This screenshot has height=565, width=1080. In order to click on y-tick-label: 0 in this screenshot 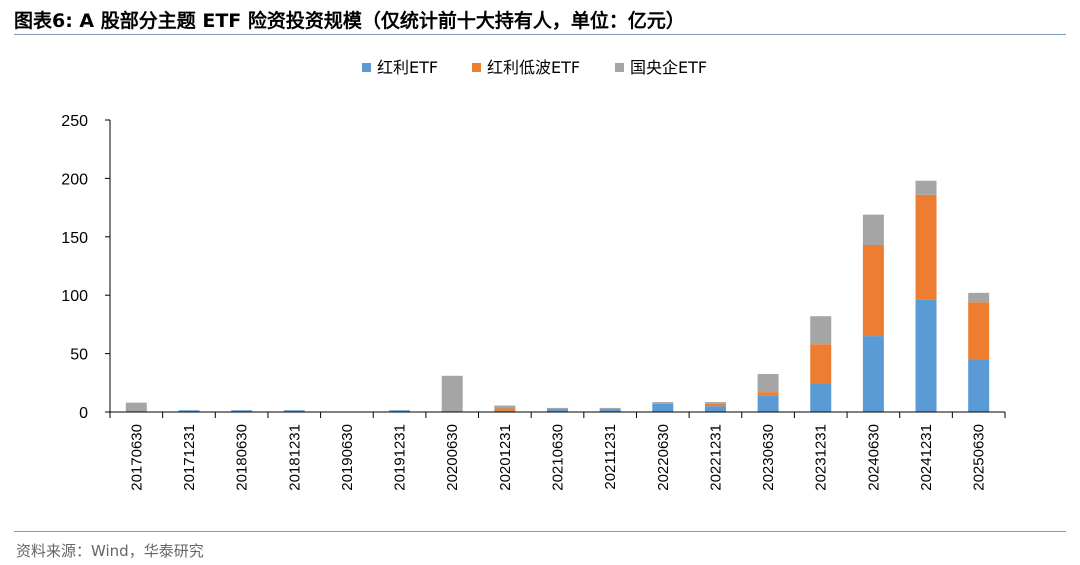, I will do `click(83, 413)`.